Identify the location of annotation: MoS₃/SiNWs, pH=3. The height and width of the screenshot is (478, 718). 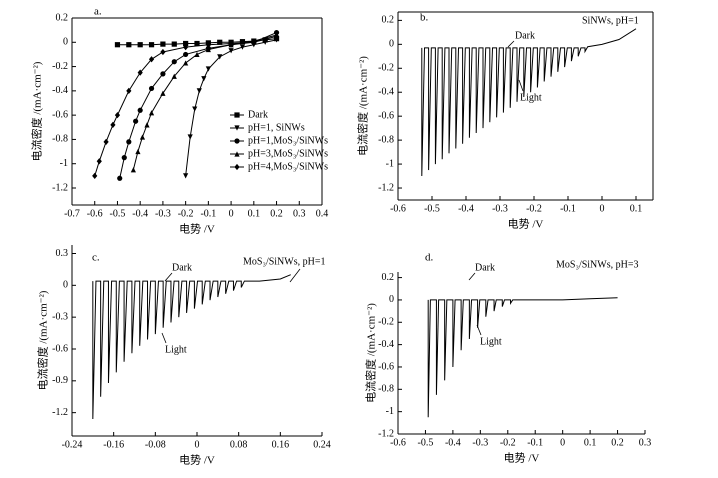
(597, 264).